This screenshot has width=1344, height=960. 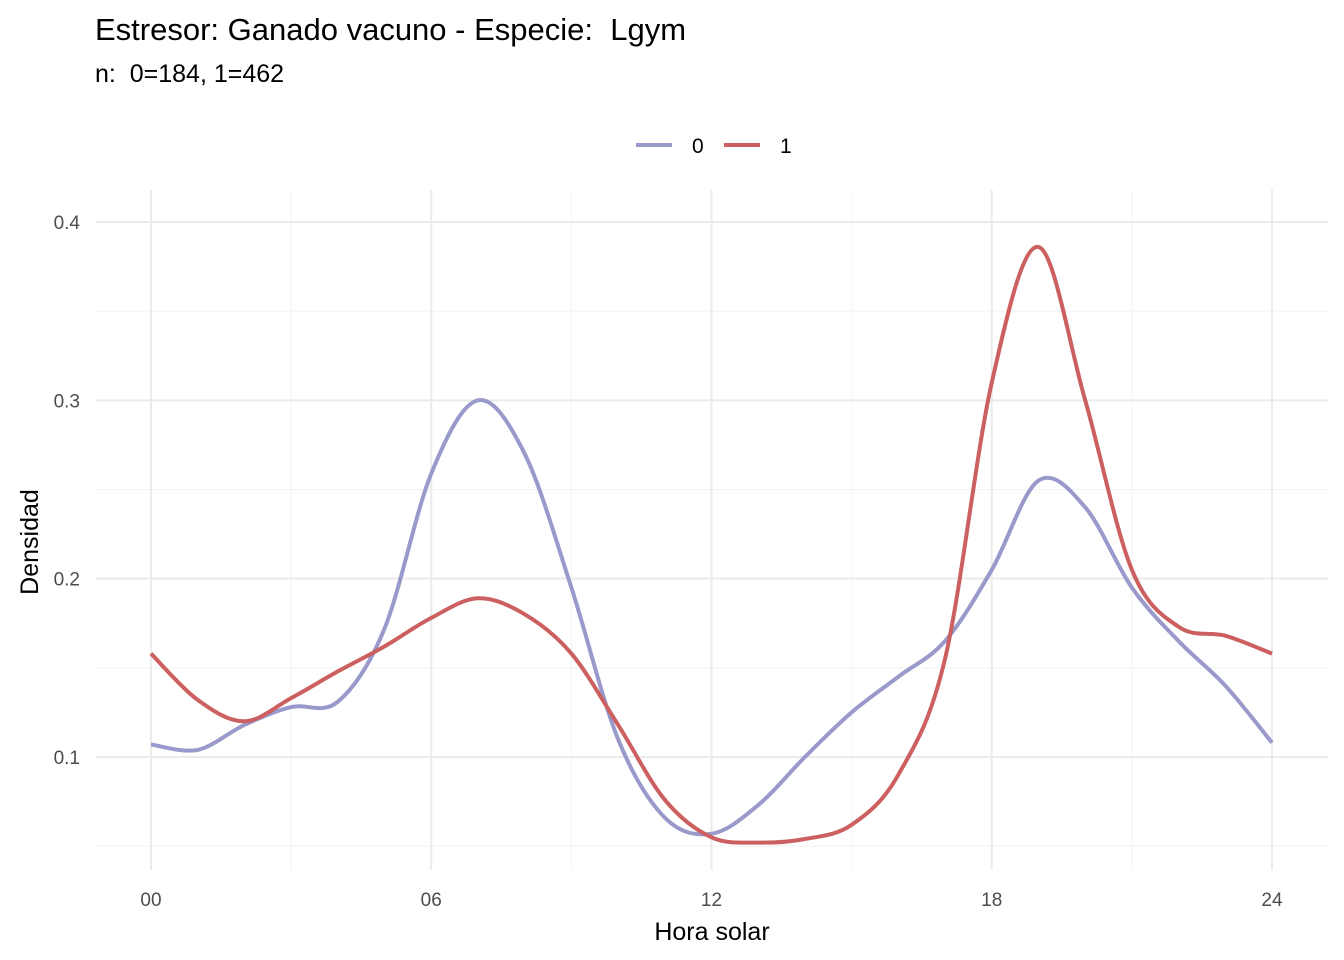 What do you see at coordinates (786, 146) in the screenshot?
I see `legend-label-1: 1` at bounding box center [786, 146].